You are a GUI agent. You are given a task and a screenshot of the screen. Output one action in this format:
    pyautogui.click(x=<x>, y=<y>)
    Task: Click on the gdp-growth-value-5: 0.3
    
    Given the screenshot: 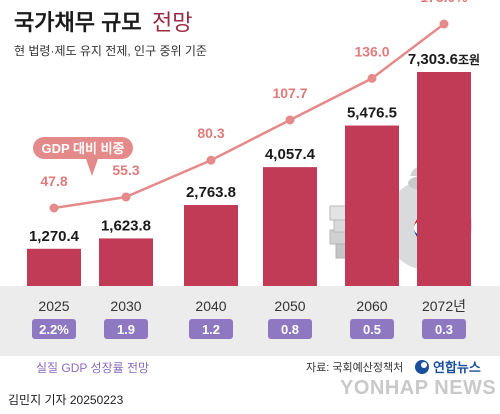 What is the action you would take?
    pyautogui.click(x=444, y=329)
    